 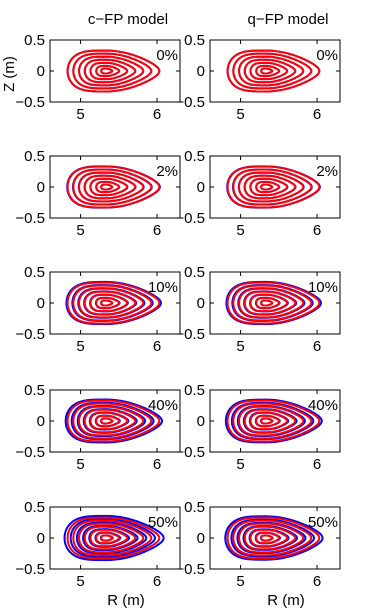 I want to click on panel-0-0: 5 6 −0.5 0 0.5 0%, so click(x=98, y=77).